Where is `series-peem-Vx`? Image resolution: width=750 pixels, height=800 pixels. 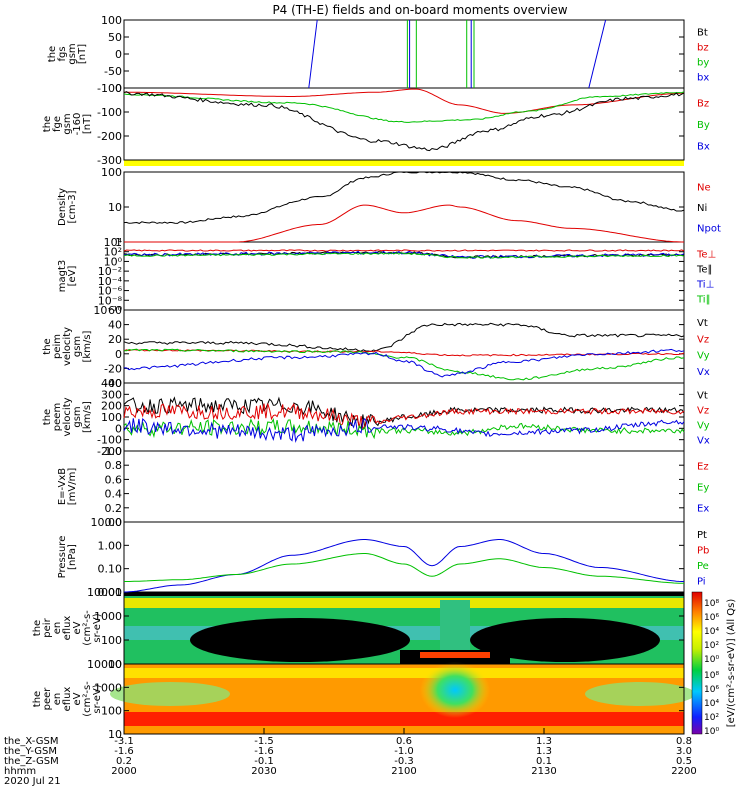
series-peem-Vx is located at coordinates (404, 430).